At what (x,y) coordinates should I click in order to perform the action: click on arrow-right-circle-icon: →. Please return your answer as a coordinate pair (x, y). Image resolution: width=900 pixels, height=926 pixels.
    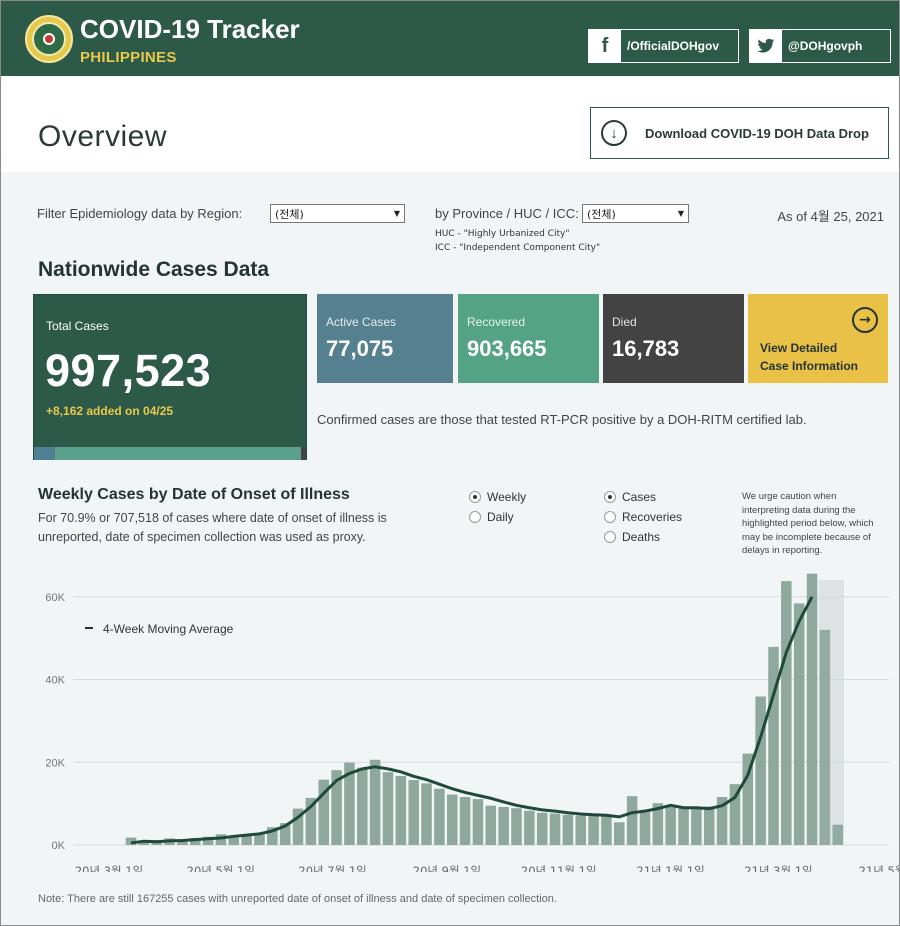
    Looking at the image, I should click on (865, 320).